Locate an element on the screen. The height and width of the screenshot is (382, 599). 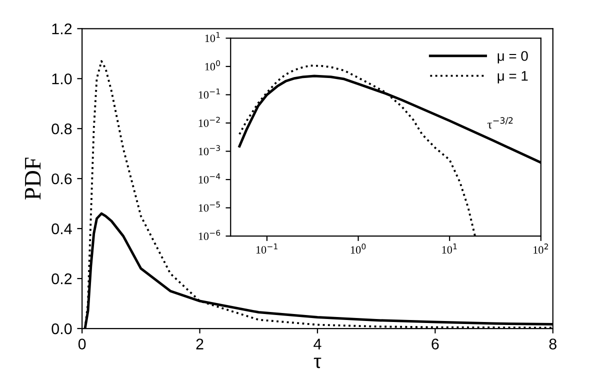
x-tick-label: 10$^{1}$ is located at coordinates (449, 249).